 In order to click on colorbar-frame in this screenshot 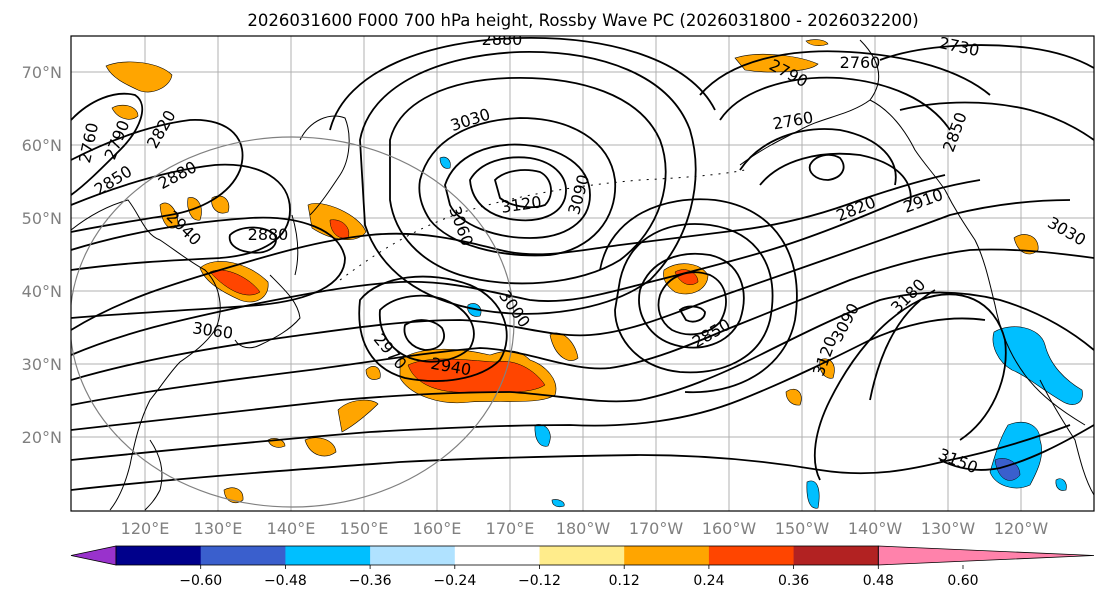, I will do `click(497, 555)`.